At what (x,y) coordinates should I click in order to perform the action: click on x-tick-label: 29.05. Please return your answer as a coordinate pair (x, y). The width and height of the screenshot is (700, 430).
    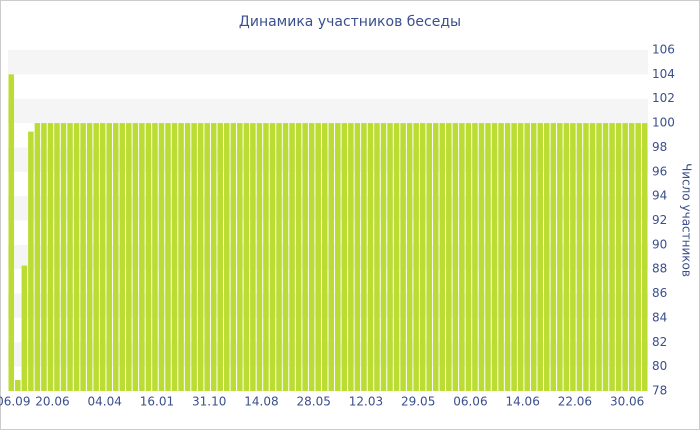
    Looking at the image, I should click on (418, 402).